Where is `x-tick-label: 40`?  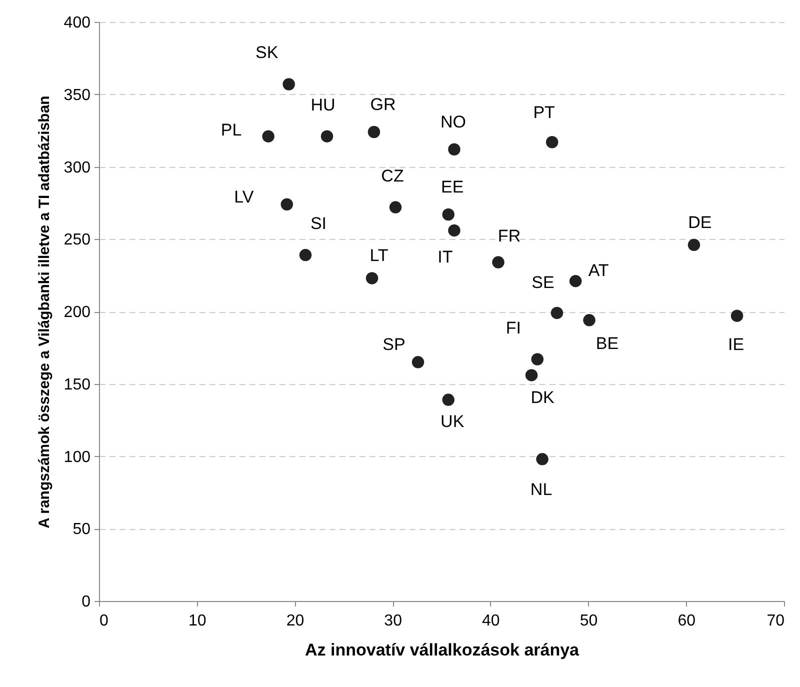 x-tick-label: 40 is located at coordinates (491, 621).